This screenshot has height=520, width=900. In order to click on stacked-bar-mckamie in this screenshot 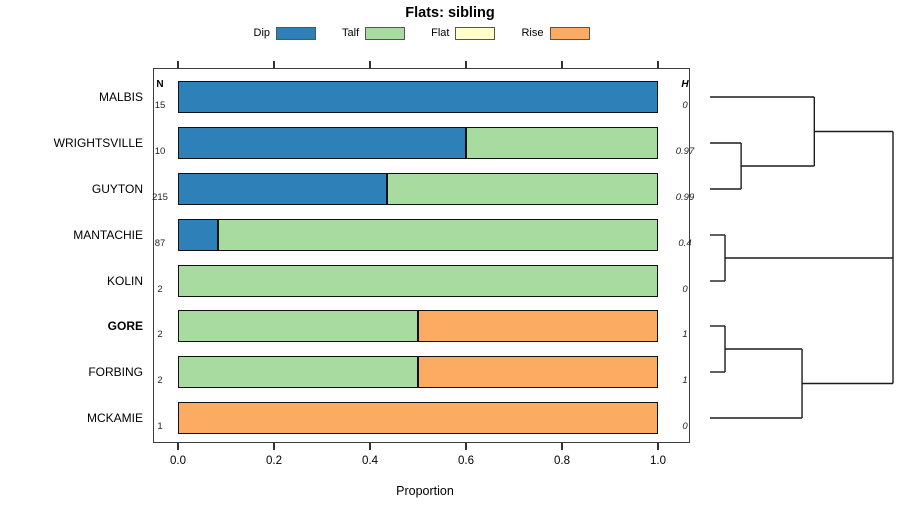, I will do `click(418, 418)`.